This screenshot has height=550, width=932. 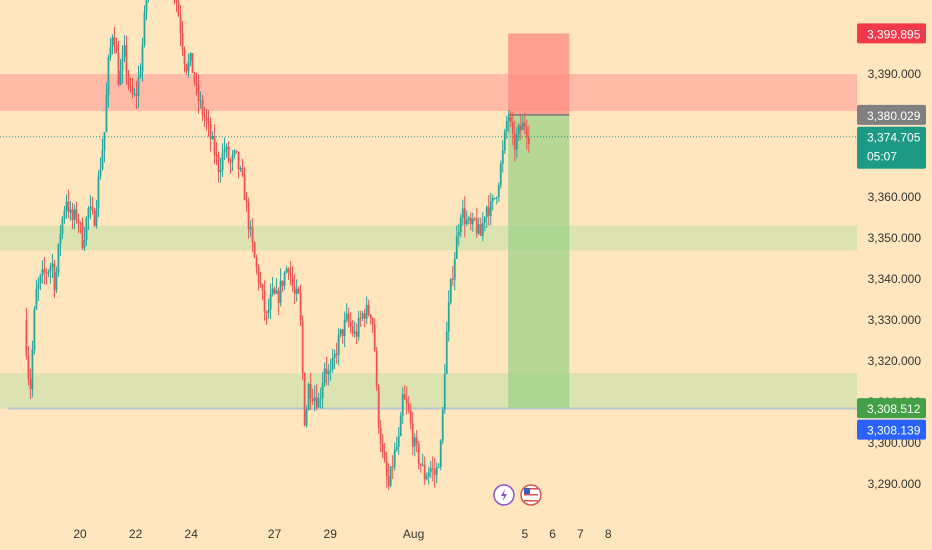 What do you see at coordinates (539, 261) in the screenshot?
I see `take-profit-zone` at bounding box center [539, 261].